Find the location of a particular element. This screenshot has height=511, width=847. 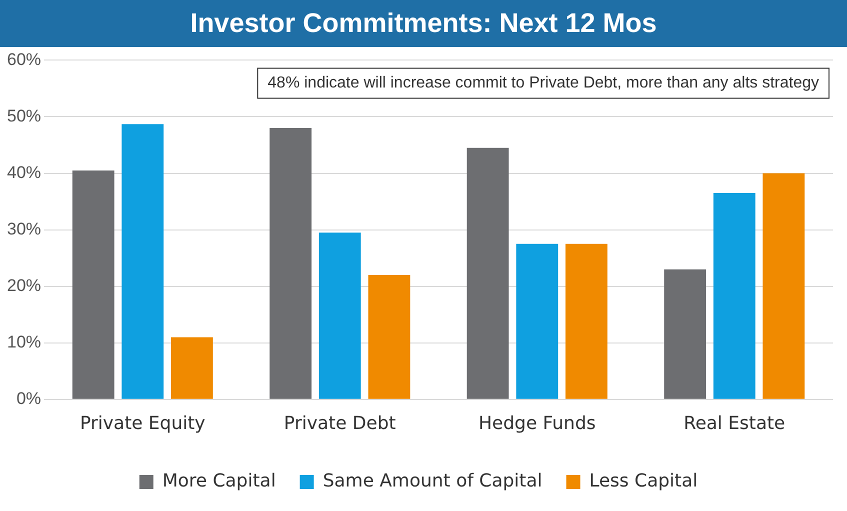

x-tick-label: Real Estate is located at coordinates (735, 423).